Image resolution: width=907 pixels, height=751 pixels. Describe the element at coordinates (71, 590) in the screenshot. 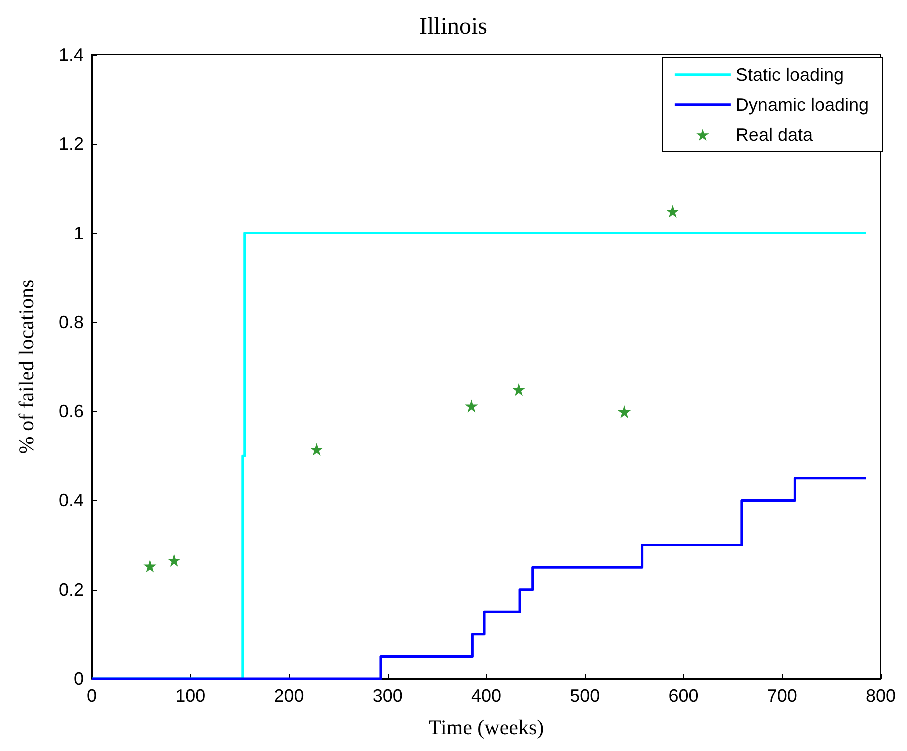

I see `y-tick-label: 0.2` at that location.